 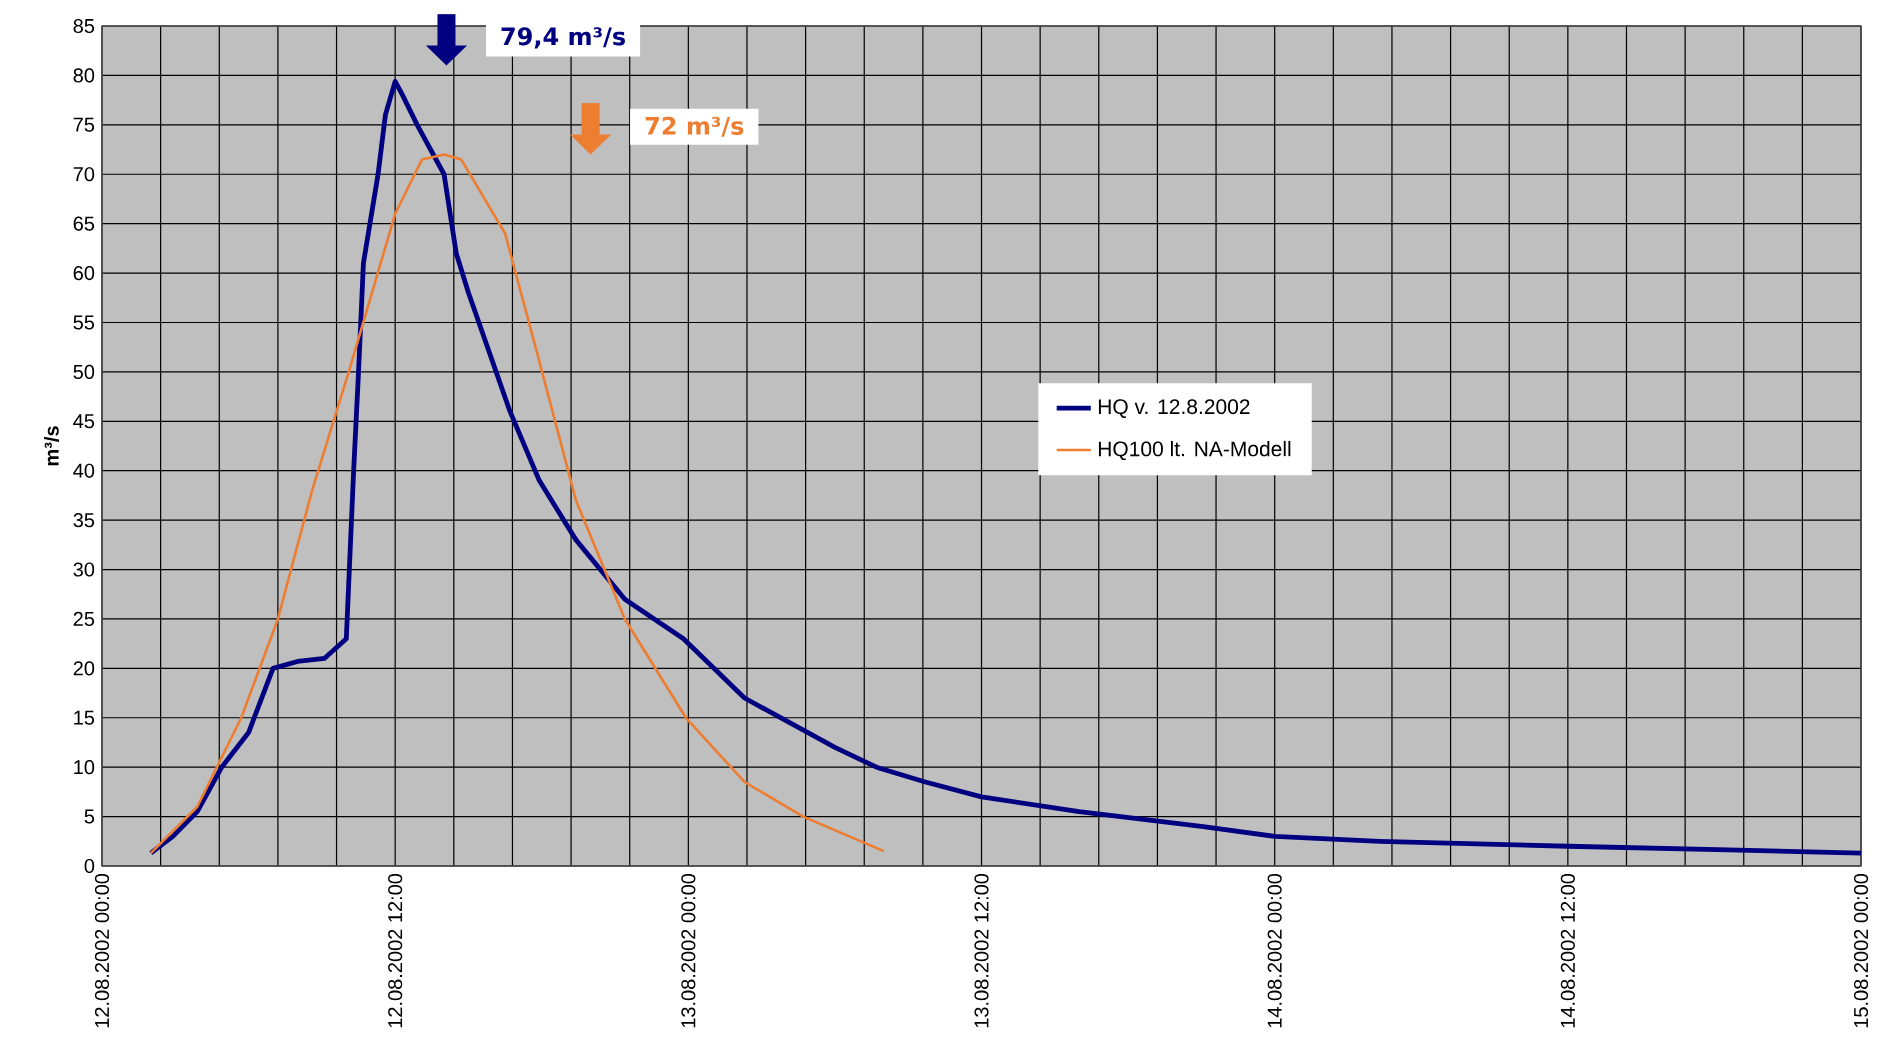 What do you see at coordinates (89, 816) in the screenshot?
I see `y-tick-label: 5` at bounding box center [89, 816].